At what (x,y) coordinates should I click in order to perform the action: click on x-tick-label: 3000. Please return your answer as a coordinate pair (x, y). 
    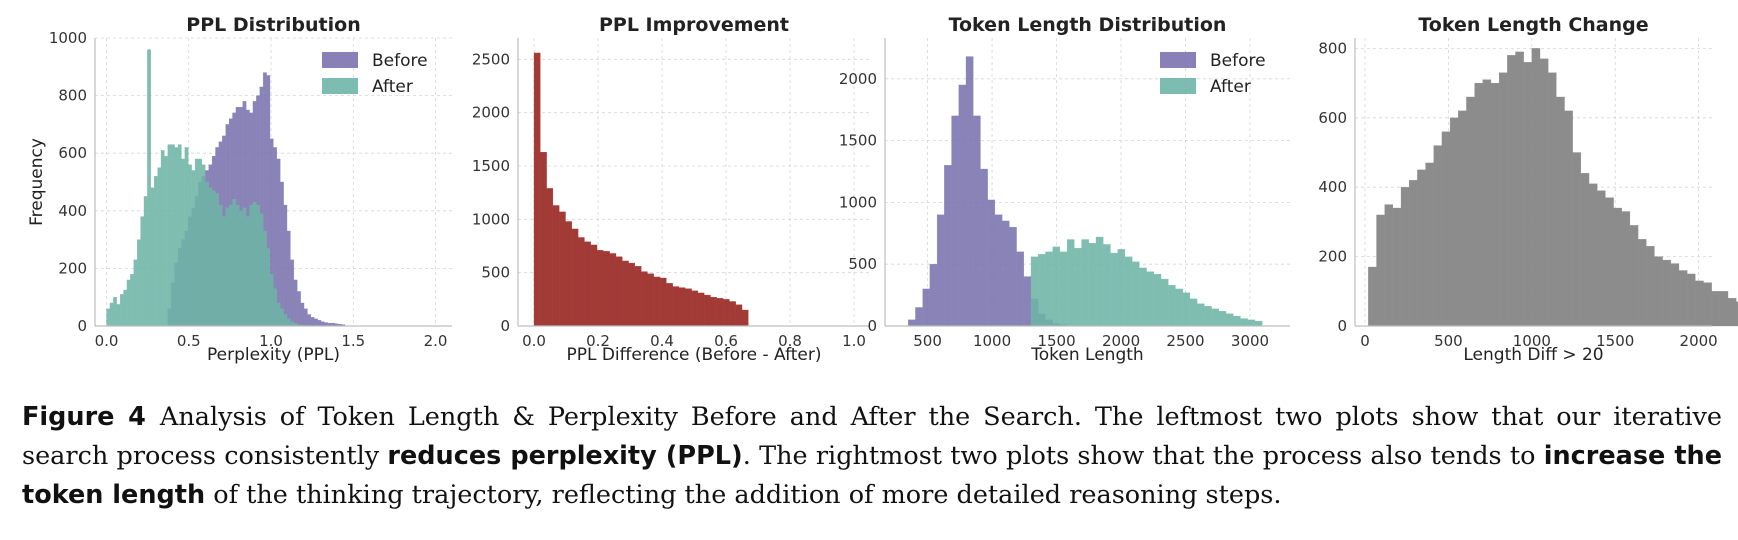
    Looking at the image, I should click on (1250, 341).